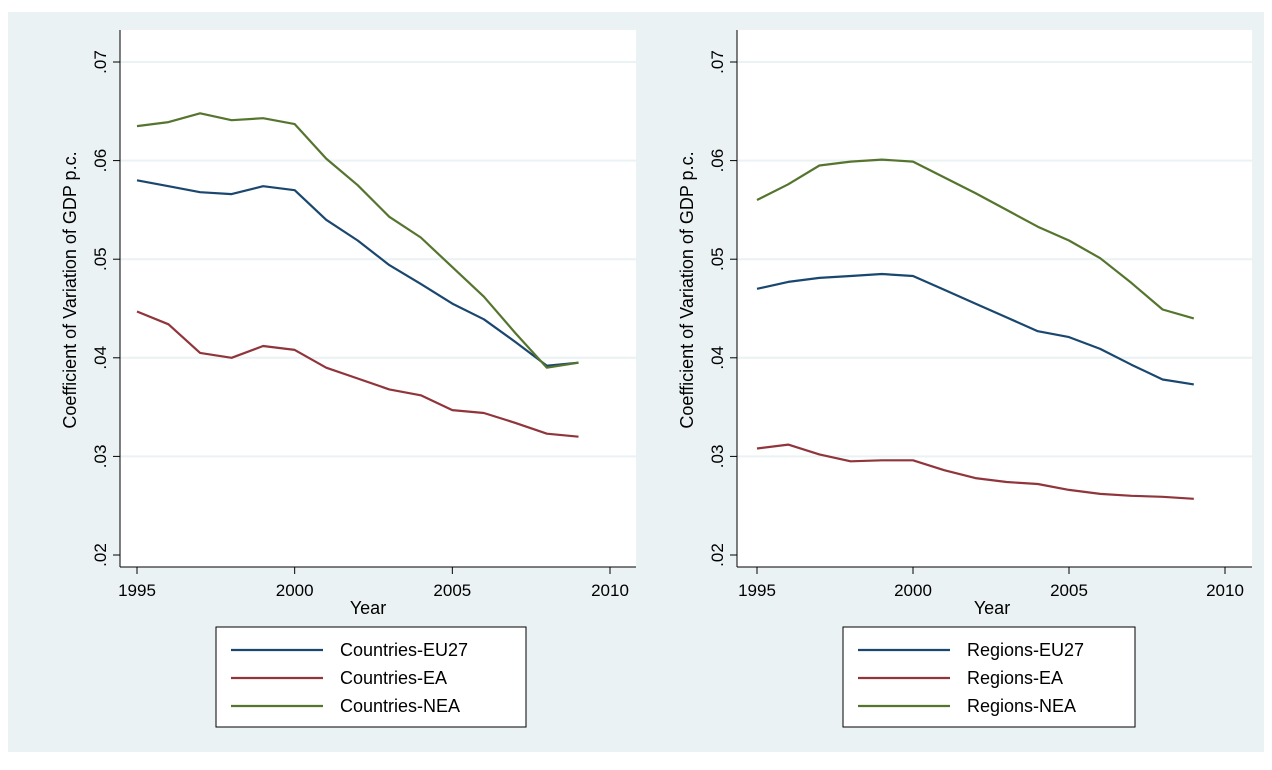 This screenshot has width=1272, height=770. Describe the element at coordinates (1015, 678) in the screenshot. I see `legend-label: Regions-EA` at that location.